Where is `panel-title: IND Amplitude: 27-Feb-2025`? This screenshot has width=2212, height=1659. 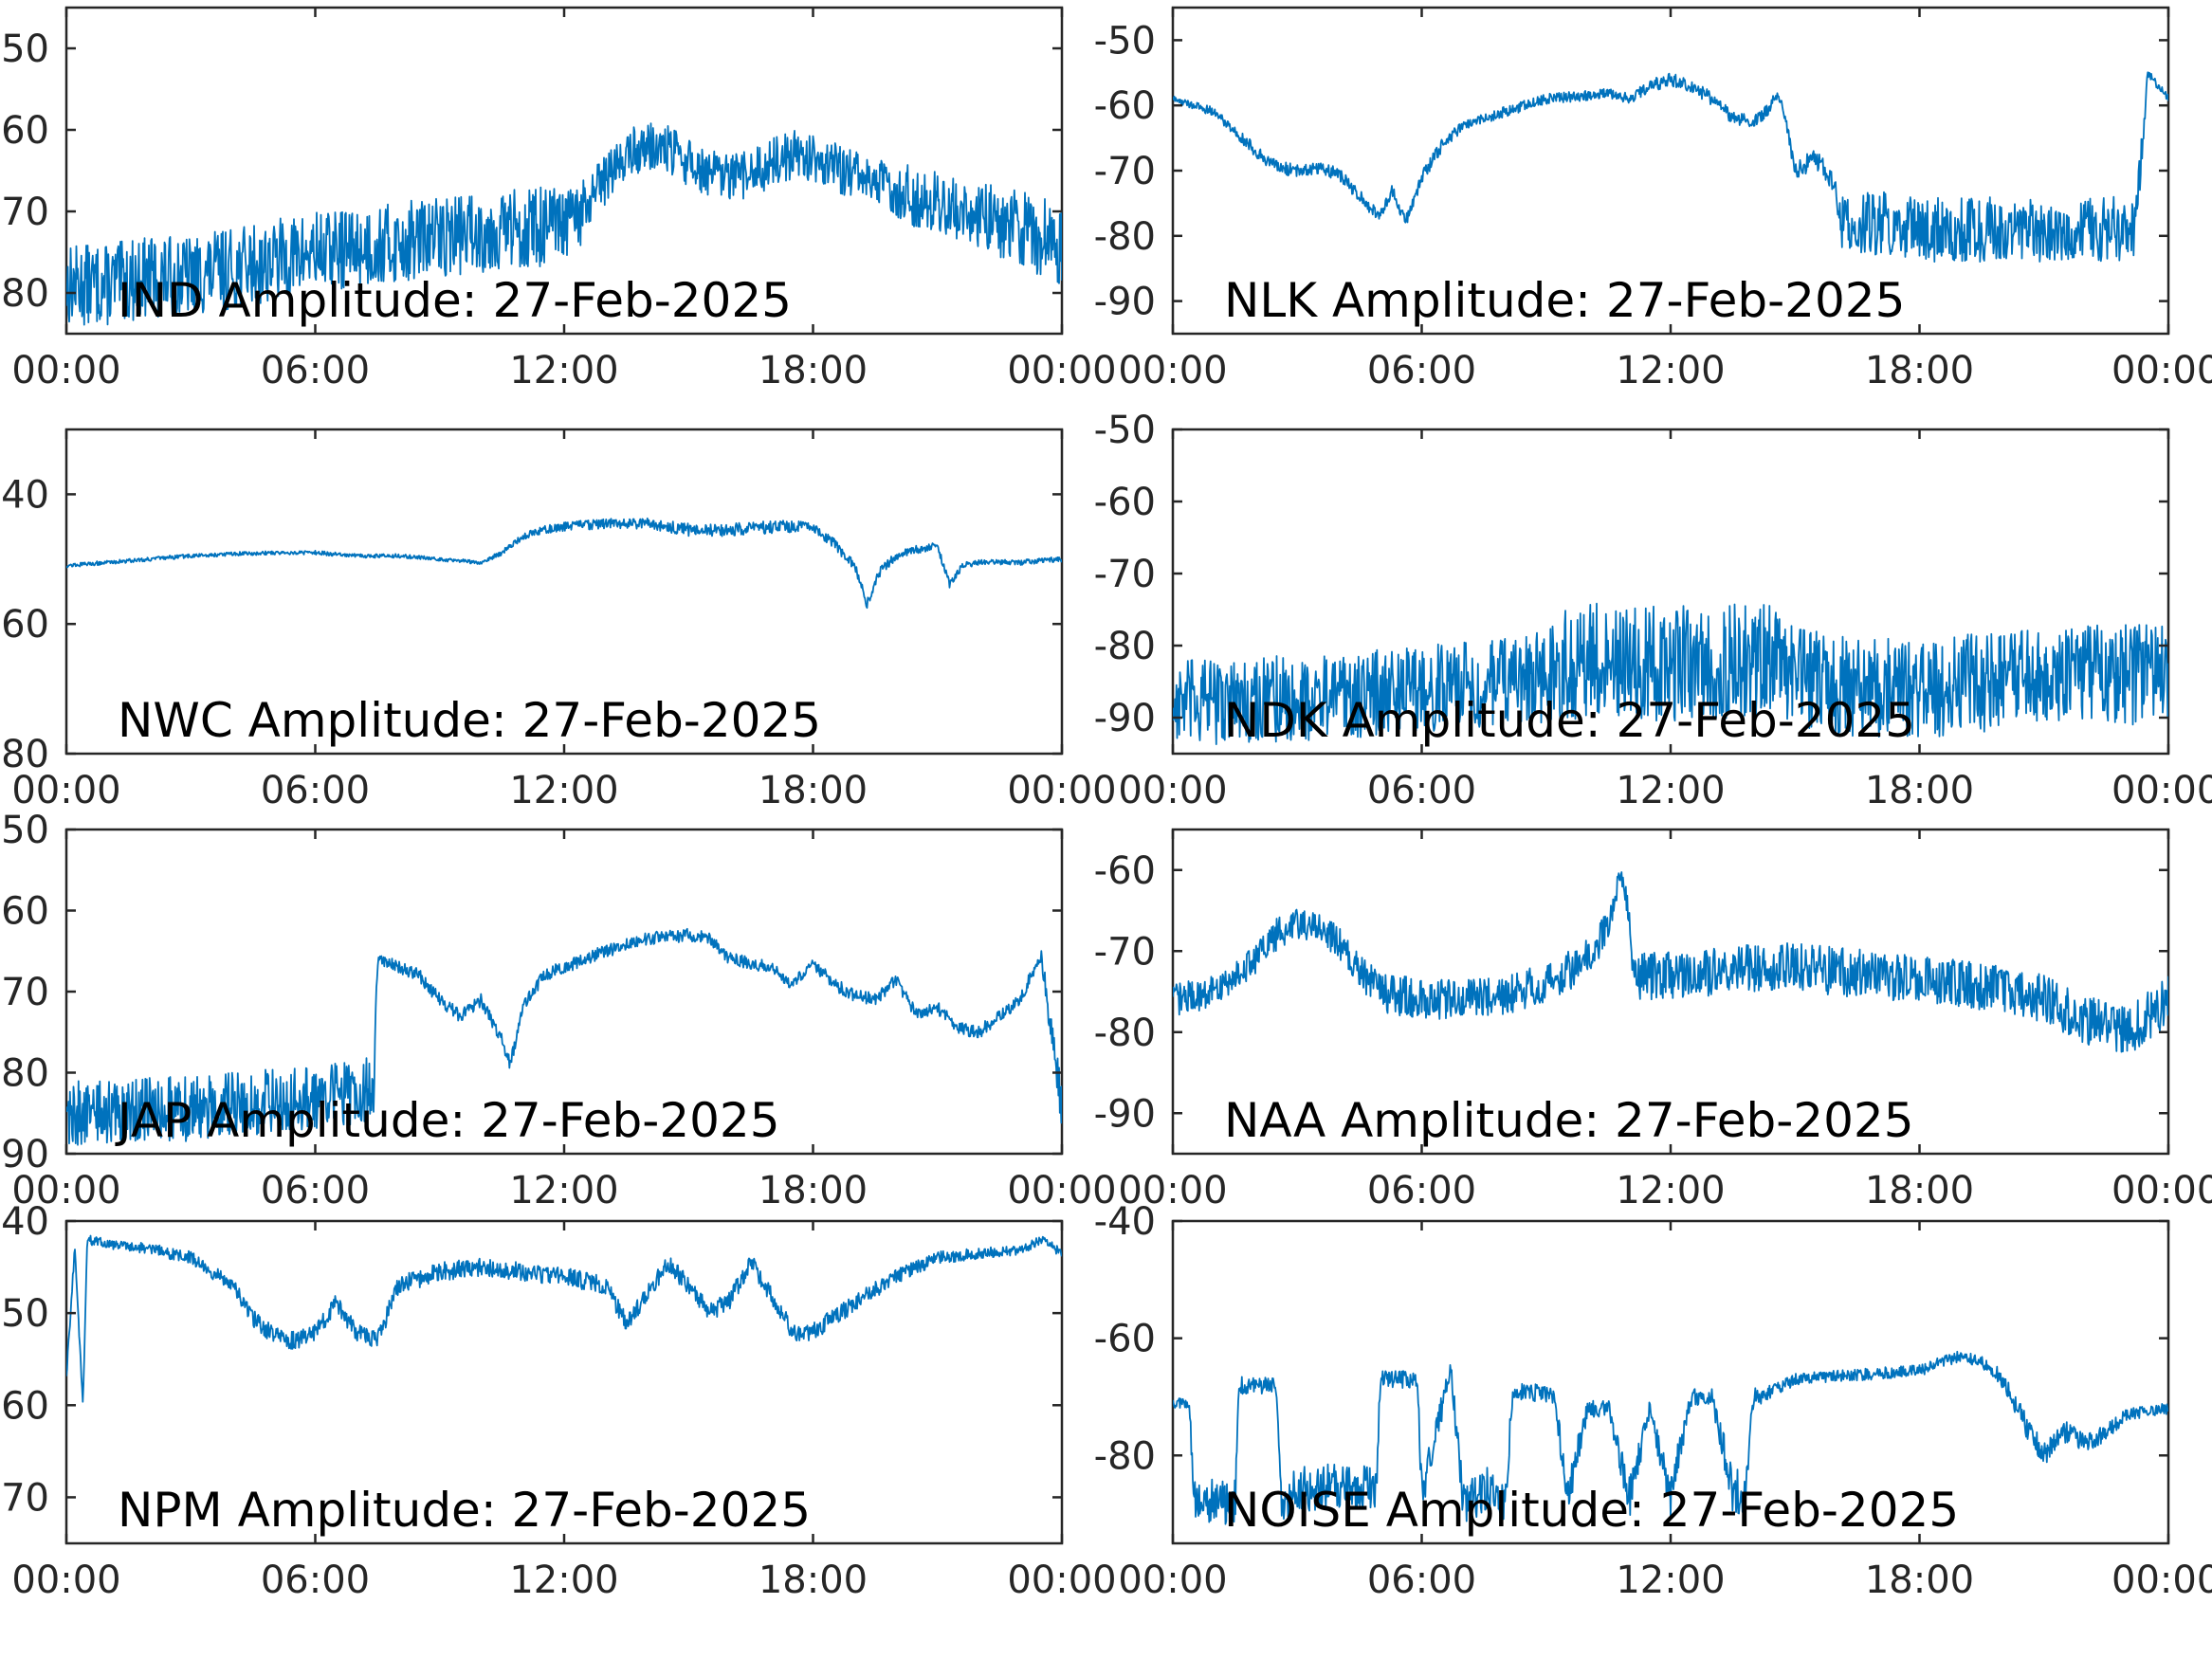
panel-title: IND Amplitude: 27-Feb-2025 is located at coordinates (455, 300).